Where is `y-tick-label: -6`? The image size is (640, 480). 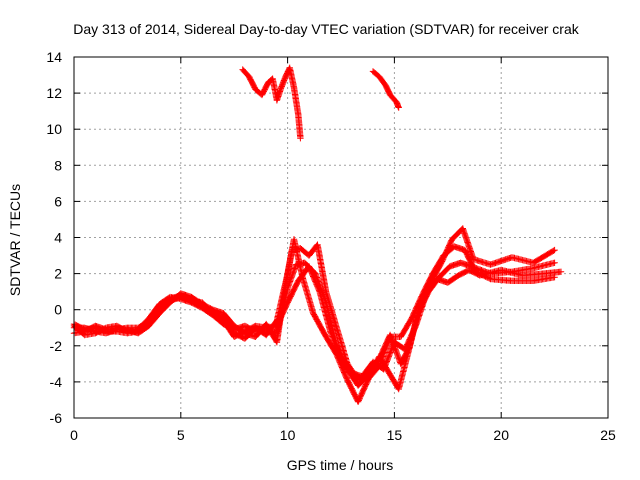 y-tick-label: -6 is located at coordinates (56, 418).